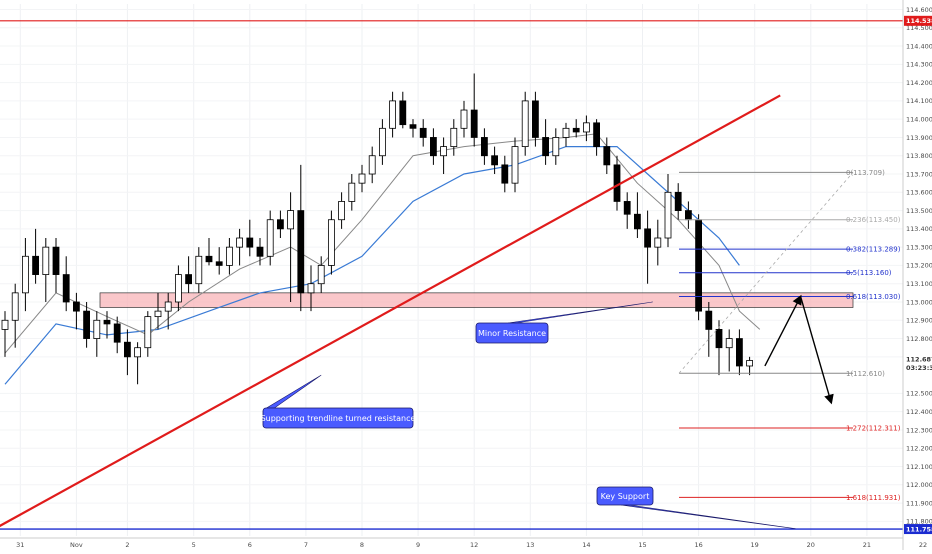 Image resolution: width=932 pixels, height=554 pixels. What do you see at coordinates (919, 193) in the screenshot?
I see `price-tick-label: 113.600` at bounding box center [919, 193].